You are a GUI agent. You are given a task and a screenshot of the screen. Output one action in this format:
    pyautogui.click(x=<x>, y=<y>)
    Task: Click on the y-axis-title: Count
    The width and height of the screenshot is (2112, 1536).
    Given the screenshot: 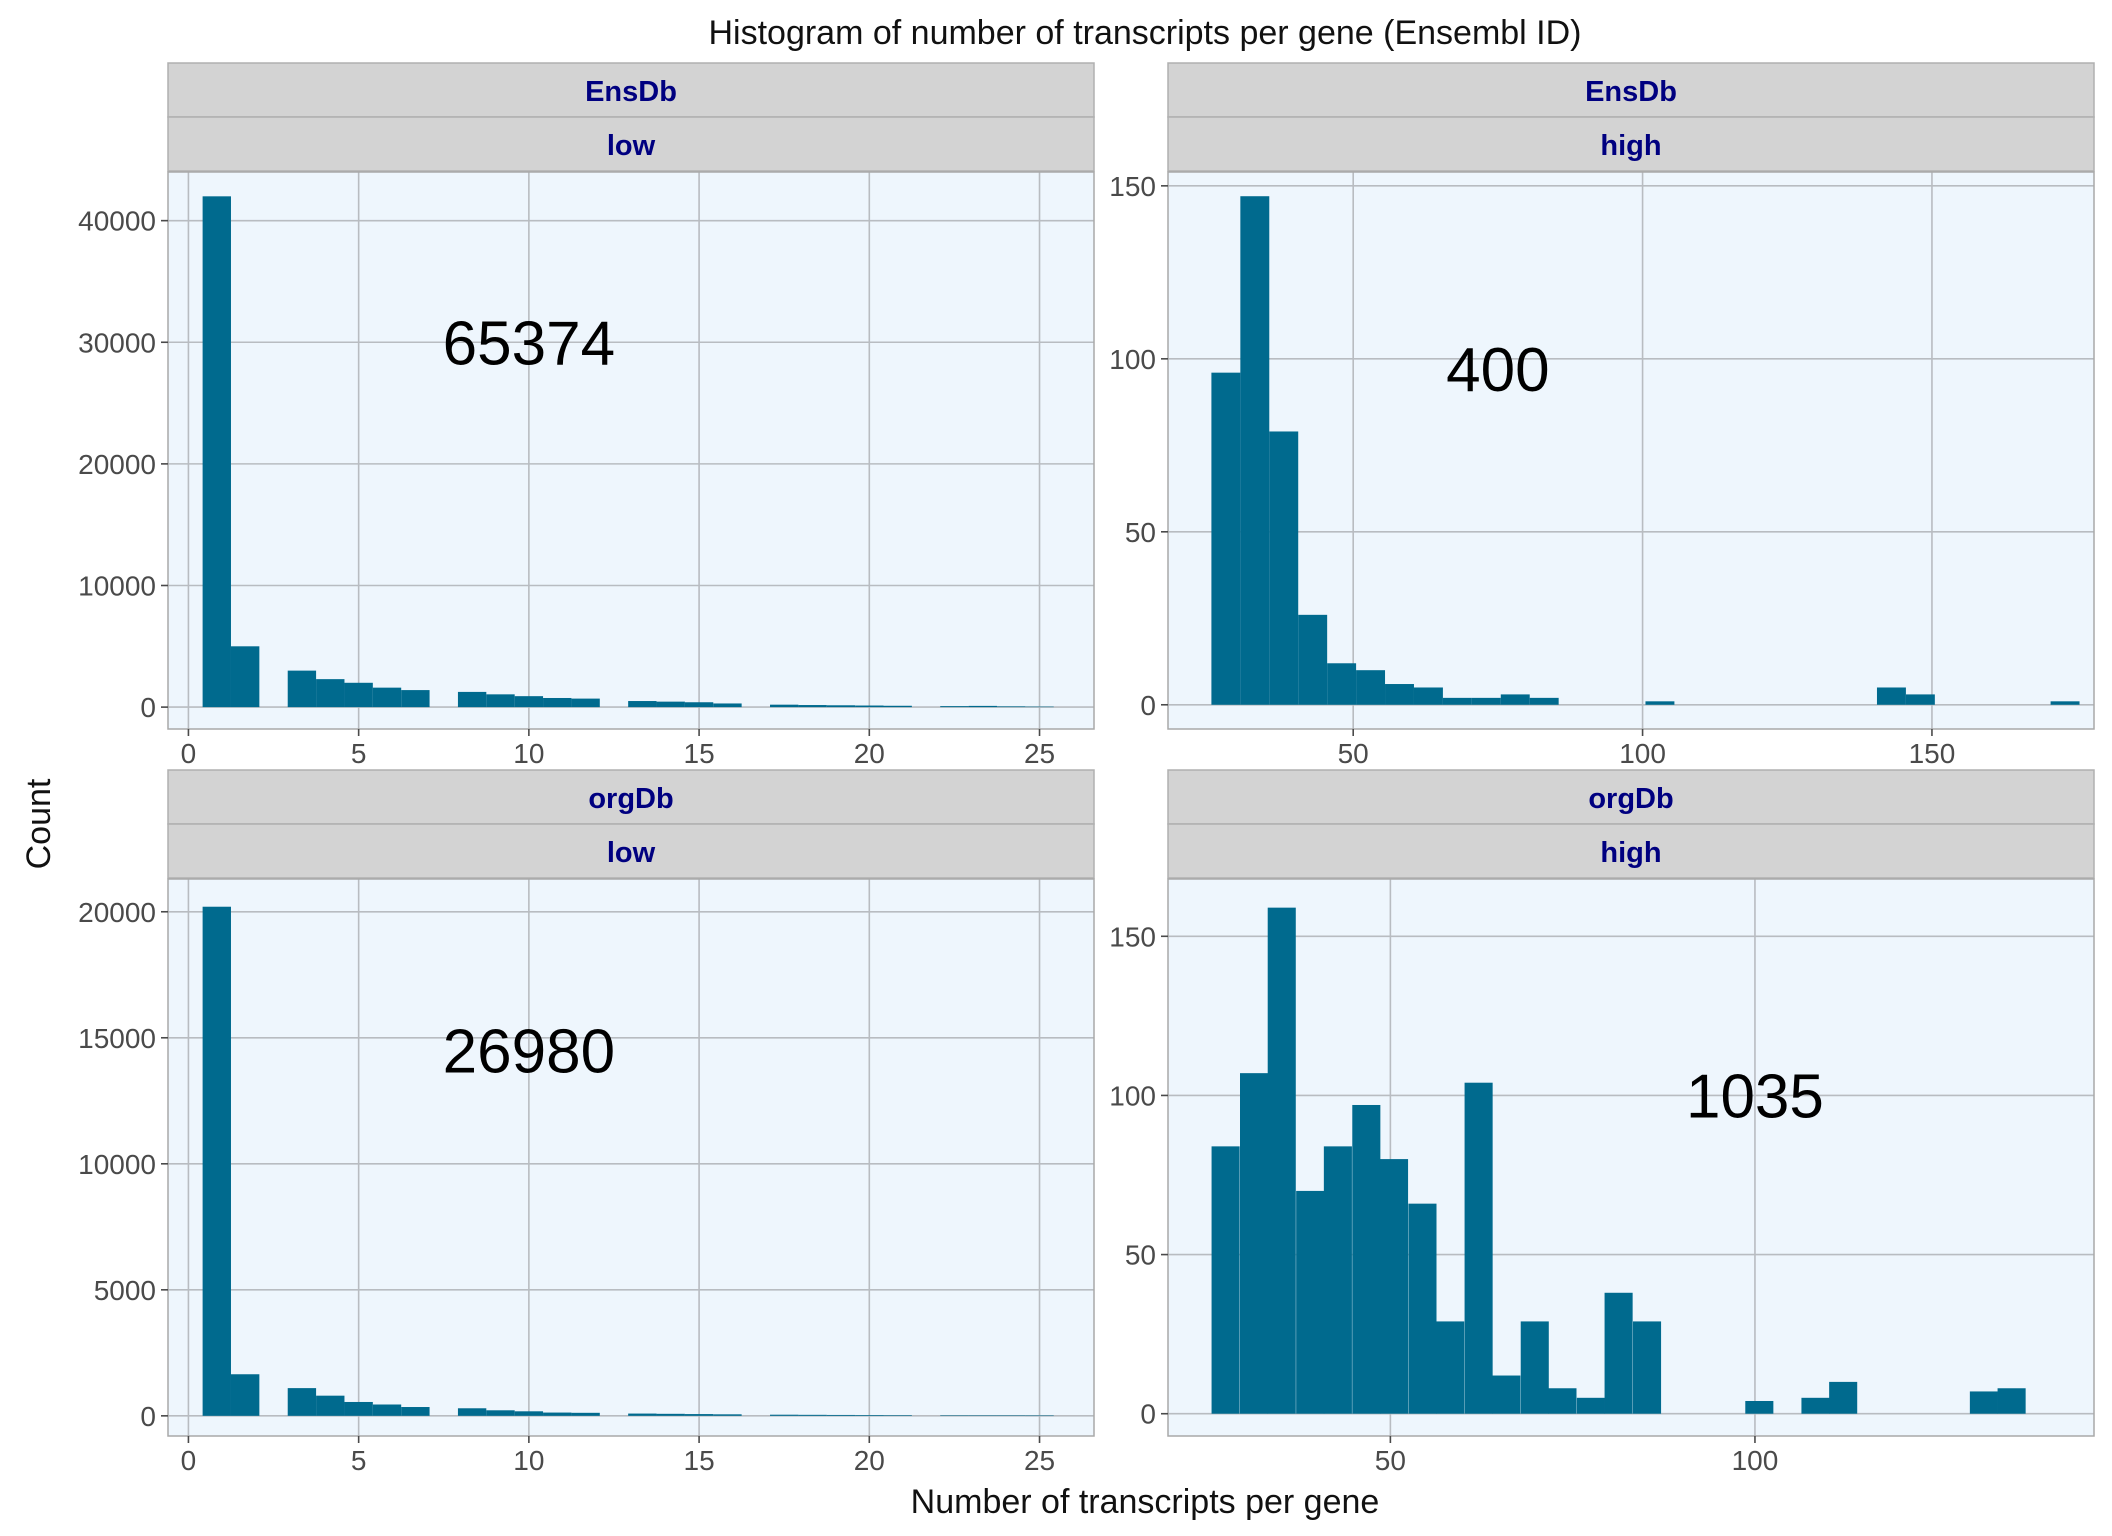 What is the action you would take?
    pyautogui.click(x=39, y=823)
    